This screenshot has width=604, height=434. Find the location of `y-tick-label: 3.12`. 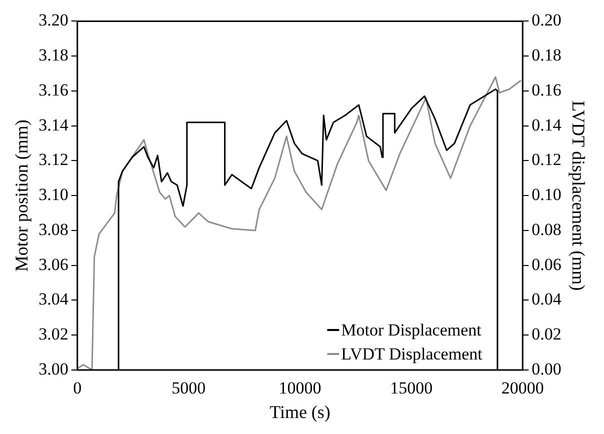

y-tick-label: 3.12 is located at coordinates (53, 160).